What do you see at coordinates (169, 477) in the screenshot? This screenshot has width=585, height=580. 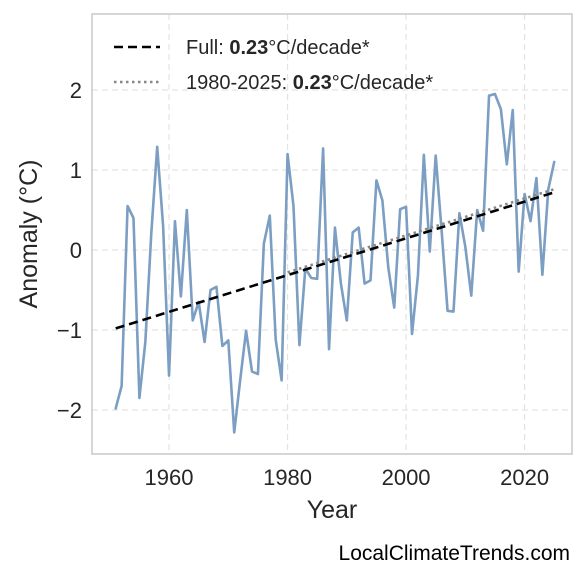 I see `x-tick-label: 1960` at bounding box center [169, 477].